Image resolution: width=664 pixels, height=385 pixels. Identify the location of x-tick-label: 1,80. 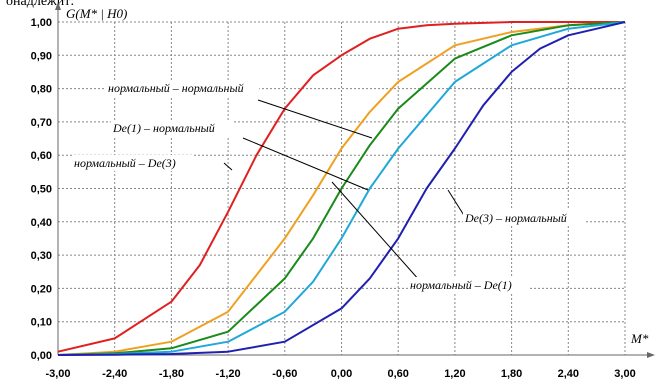
(511, 374).